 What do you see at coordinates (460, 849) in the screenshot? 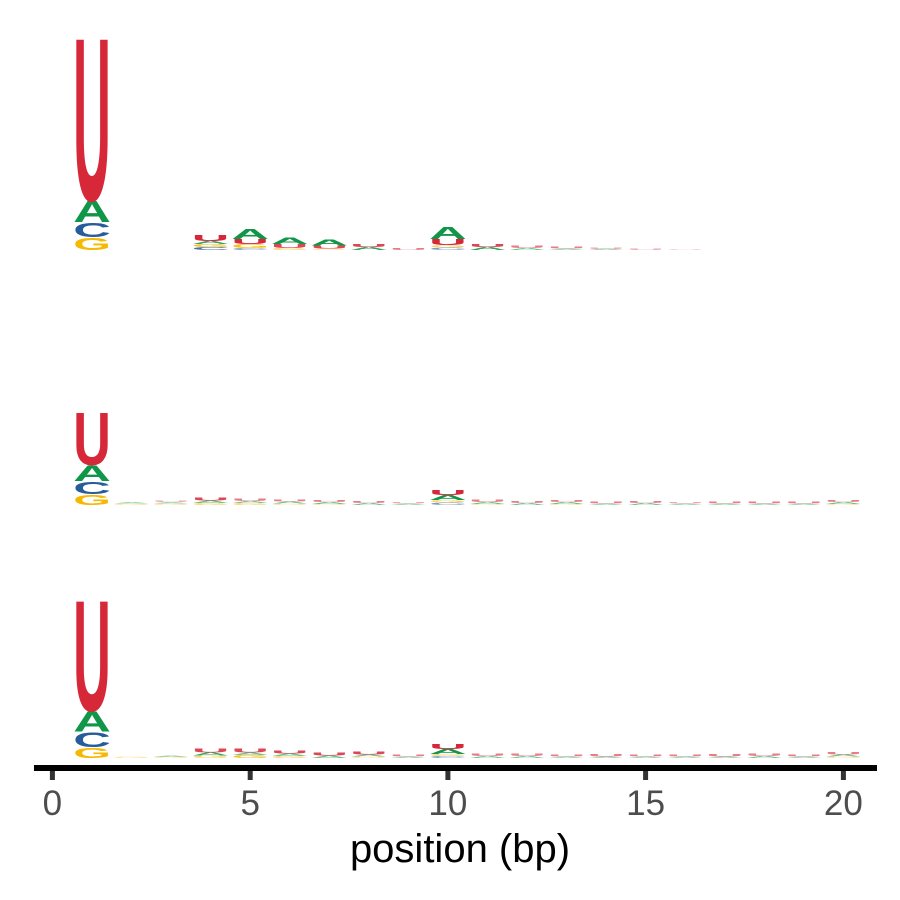
I see `x-axis-title: position (bp)` at bounding box center [460, 849].